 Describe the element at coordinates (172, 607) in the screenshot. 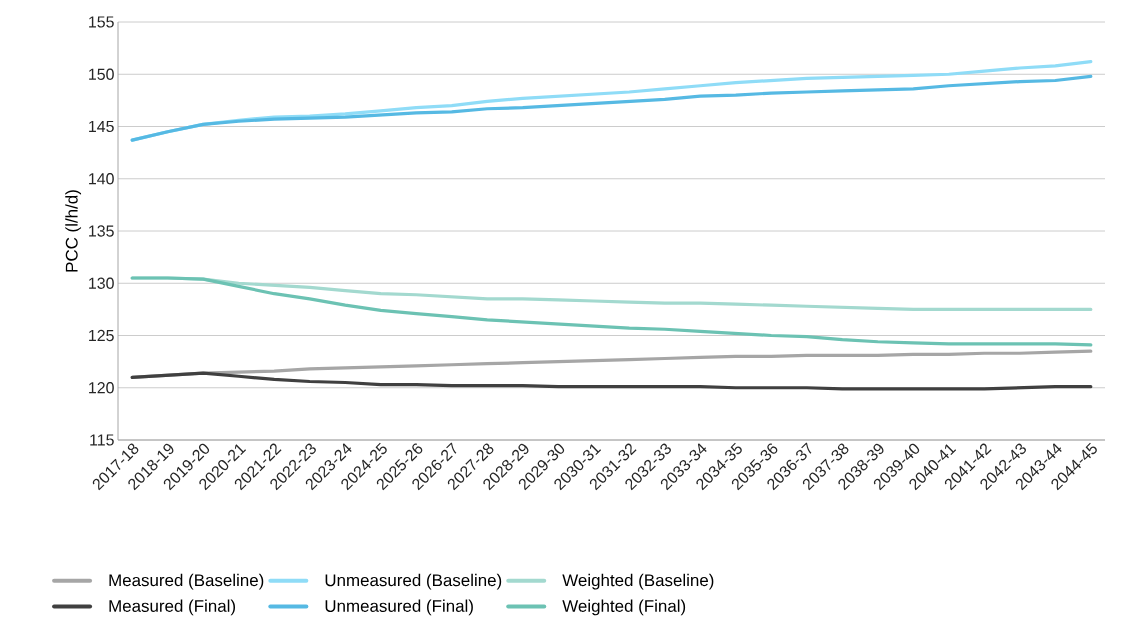

I see `legend-label: Measured (Final)` at that location.